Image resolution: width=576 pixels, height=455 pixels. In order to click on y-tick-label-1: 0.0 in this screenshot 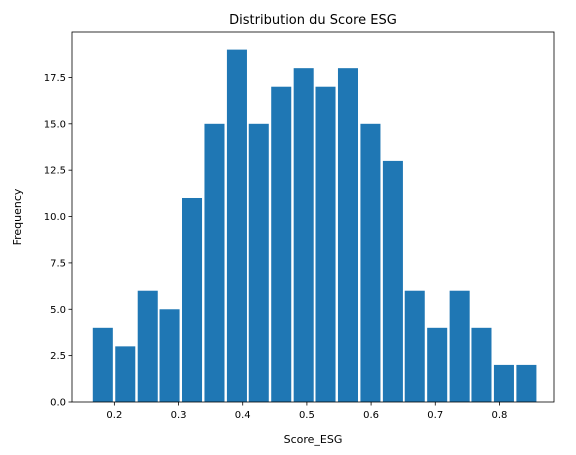, I will do `click(58, 403)`.